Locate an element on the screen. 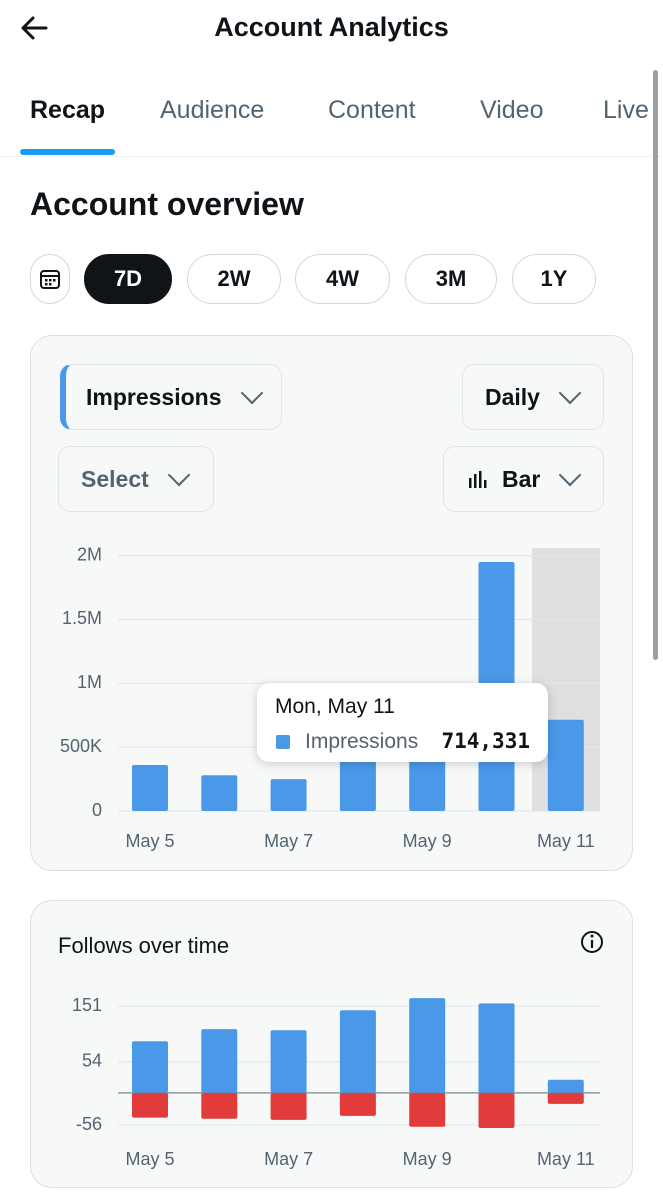 The height and width of the screenshot is (1200, 663). range-pill: 1Y is located at coordinates (554, 279).